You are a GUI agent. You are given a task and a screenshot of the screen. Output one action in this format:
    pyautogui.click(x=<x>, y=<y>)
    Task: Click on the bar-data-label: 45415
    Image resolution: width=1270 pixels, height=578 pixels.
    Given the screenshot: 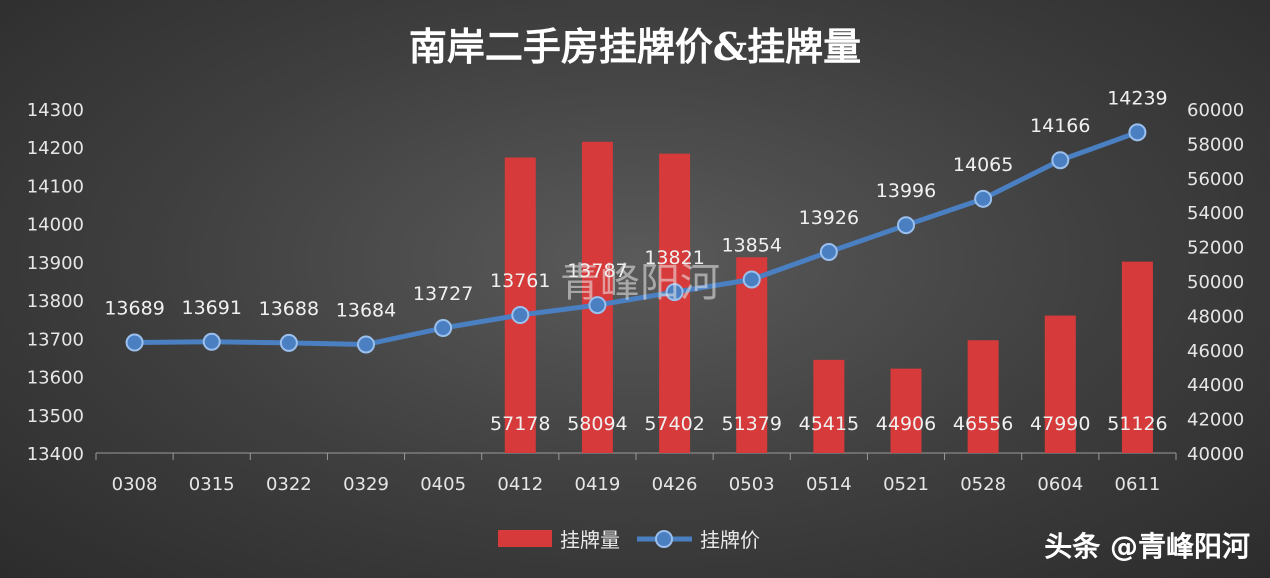 What is the action you would take?
    pyautogui.click(x=829, y=424)
    